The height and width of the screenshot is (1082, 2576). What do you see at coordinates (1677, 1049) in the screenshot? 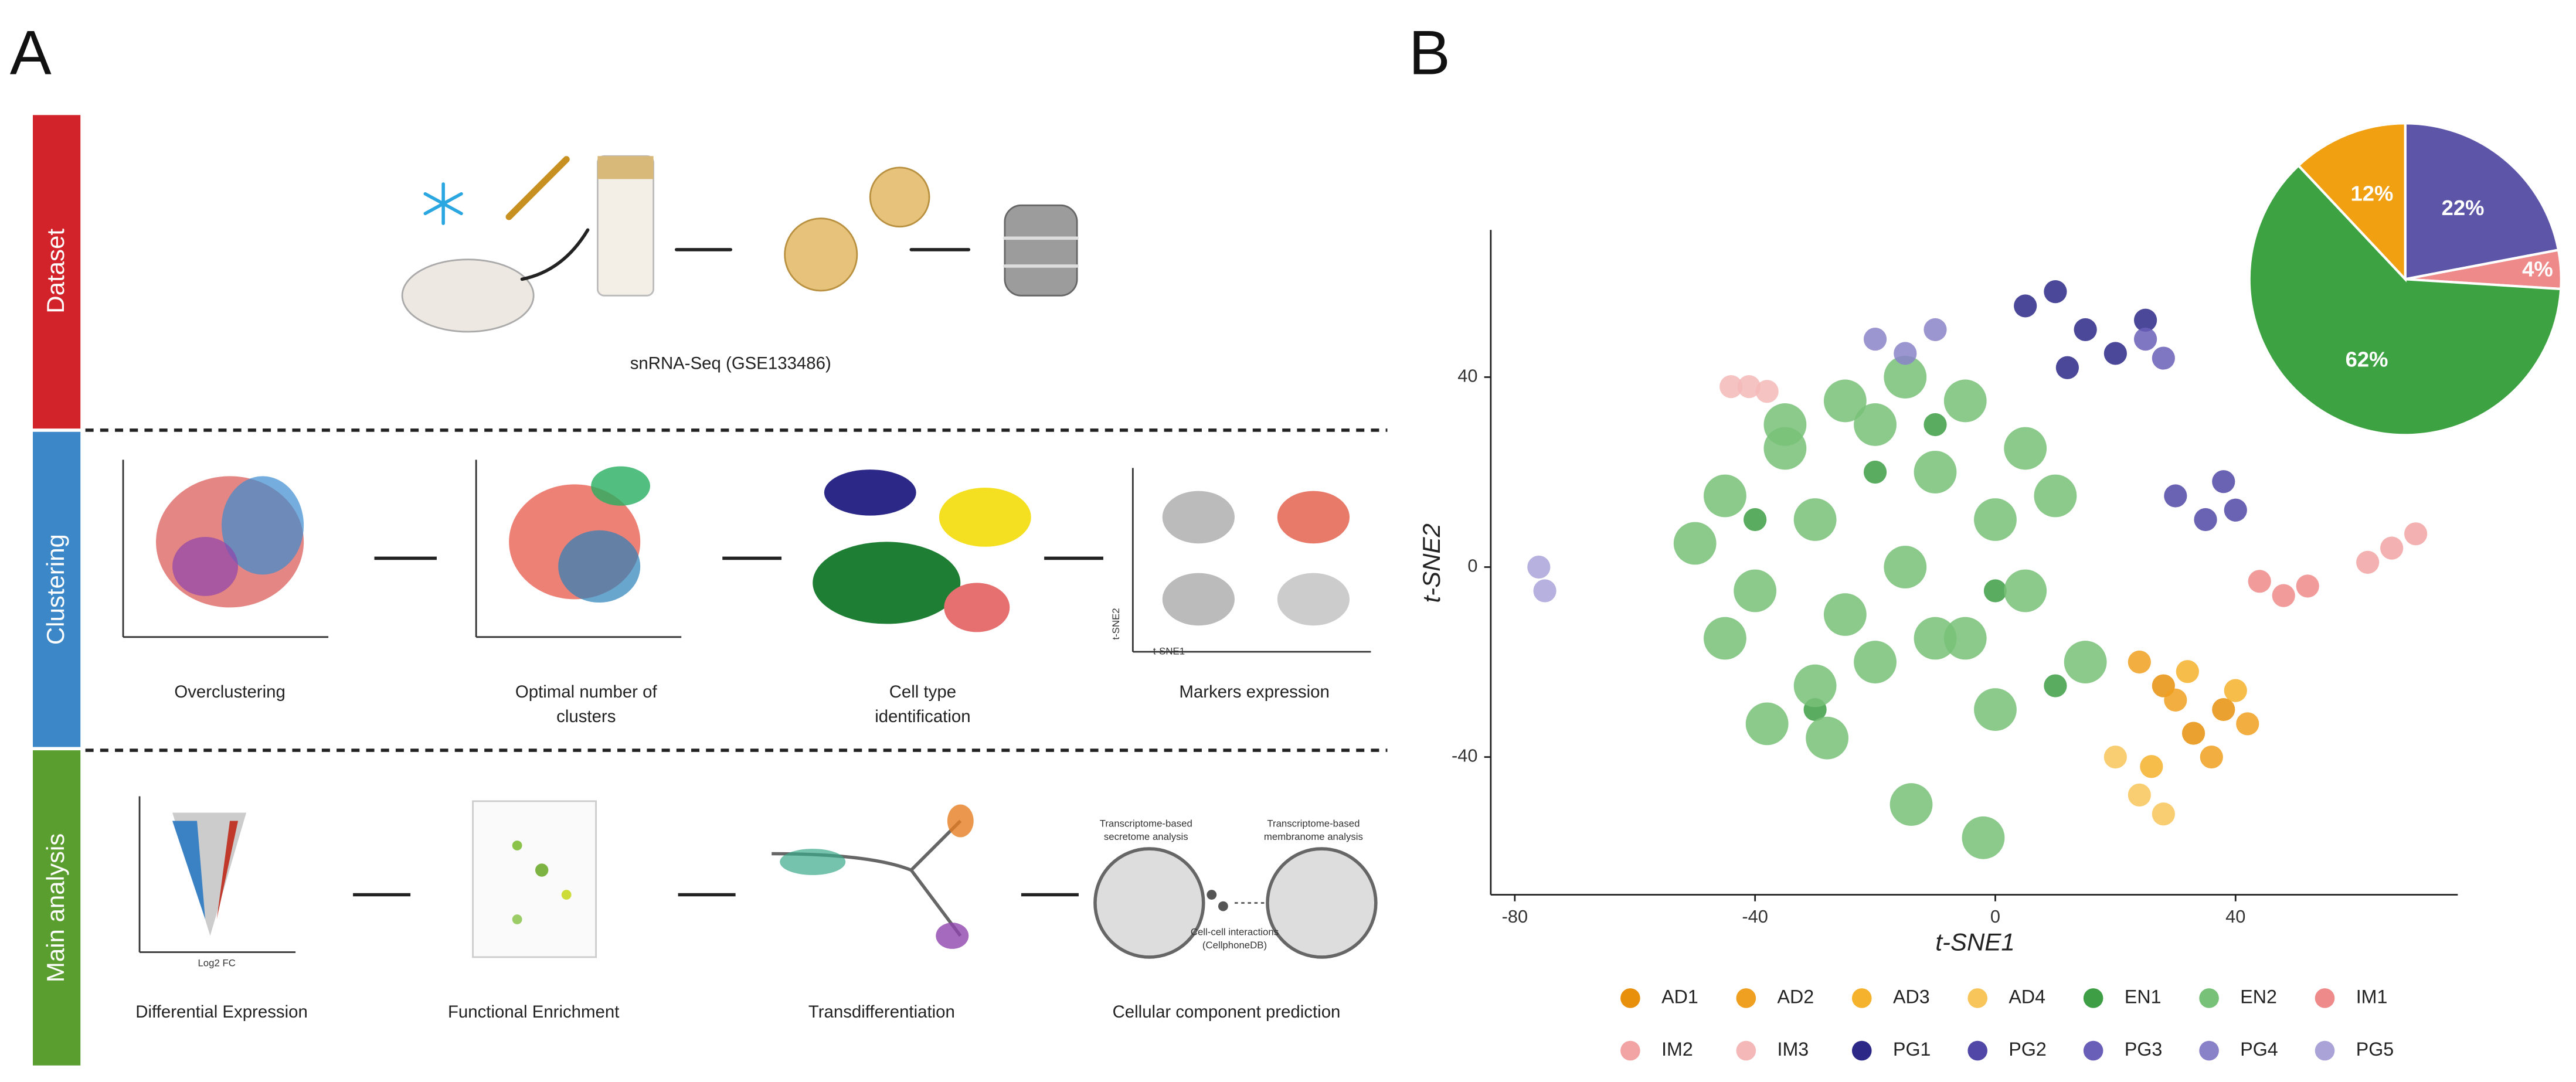
I see `legend-label: IM2` at bounding box center [1677, 1049].